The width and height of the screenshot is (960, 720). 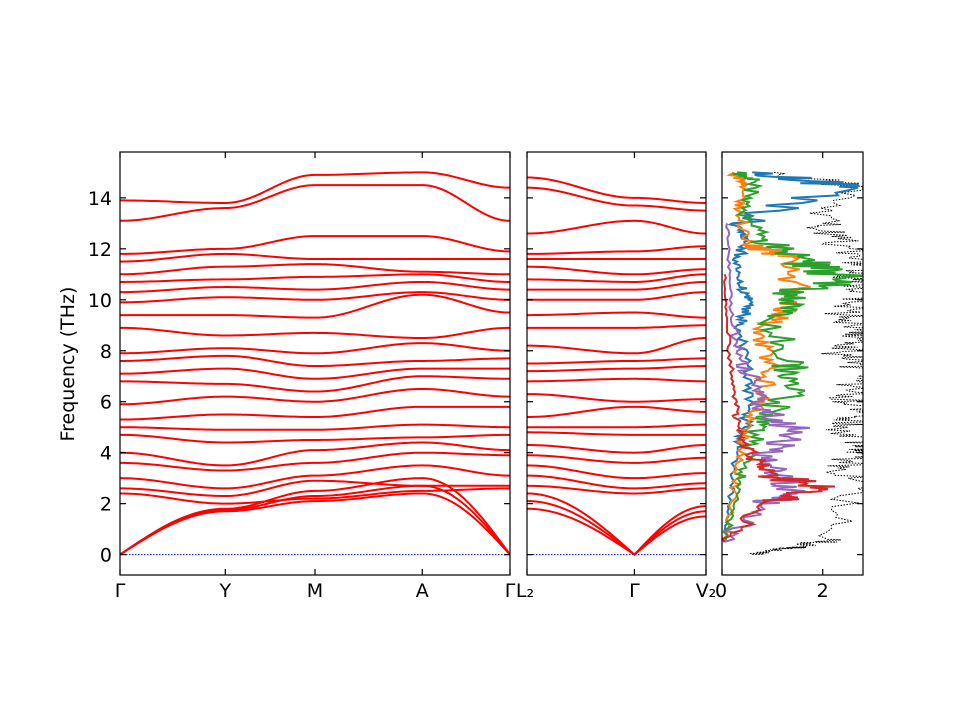 I want to click on dos-lines, so click(x=792, y=363).